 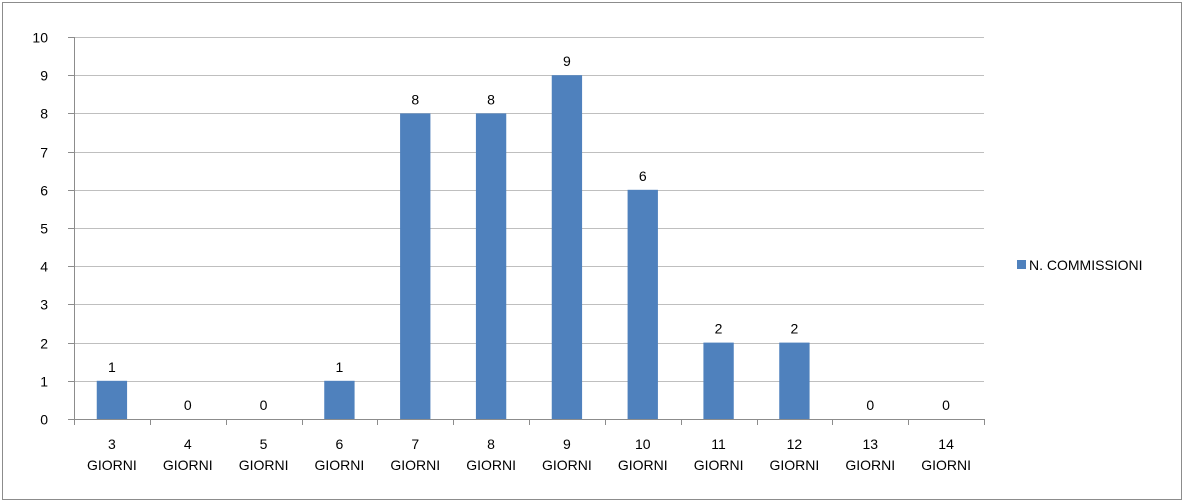 What do you see at coordinates (567, 444) in the screenshot?
I see `x-tick-label-9-number: 9` at bounding box center [567, 444].